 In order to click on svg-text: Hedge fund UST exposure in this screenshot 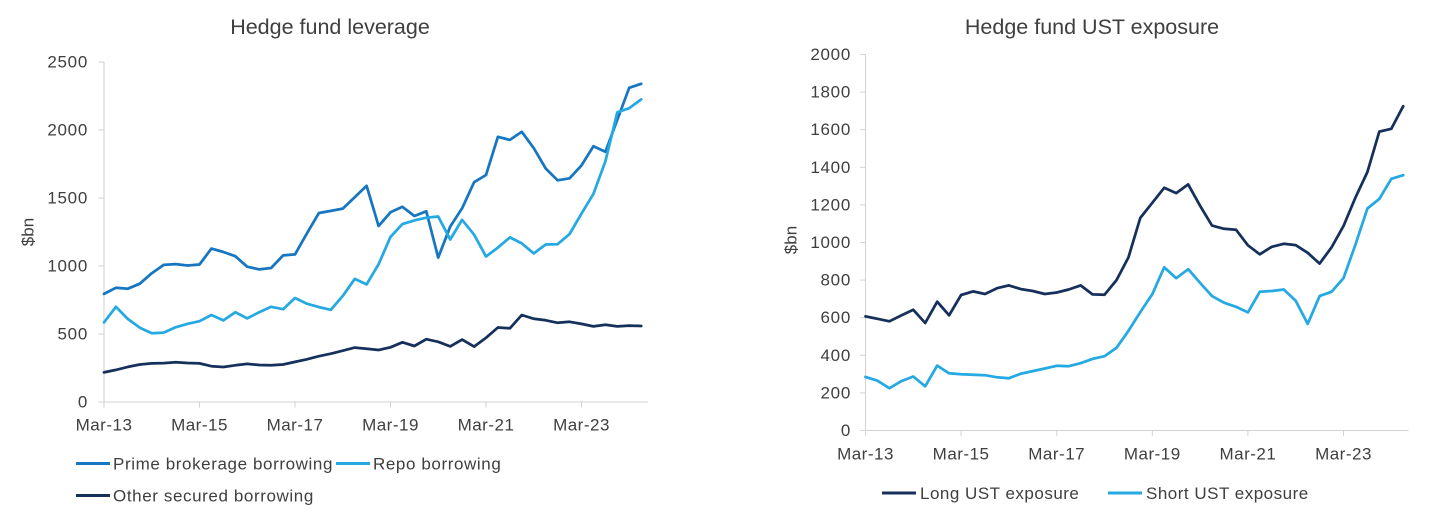, I will do `click(1092, 27)`.